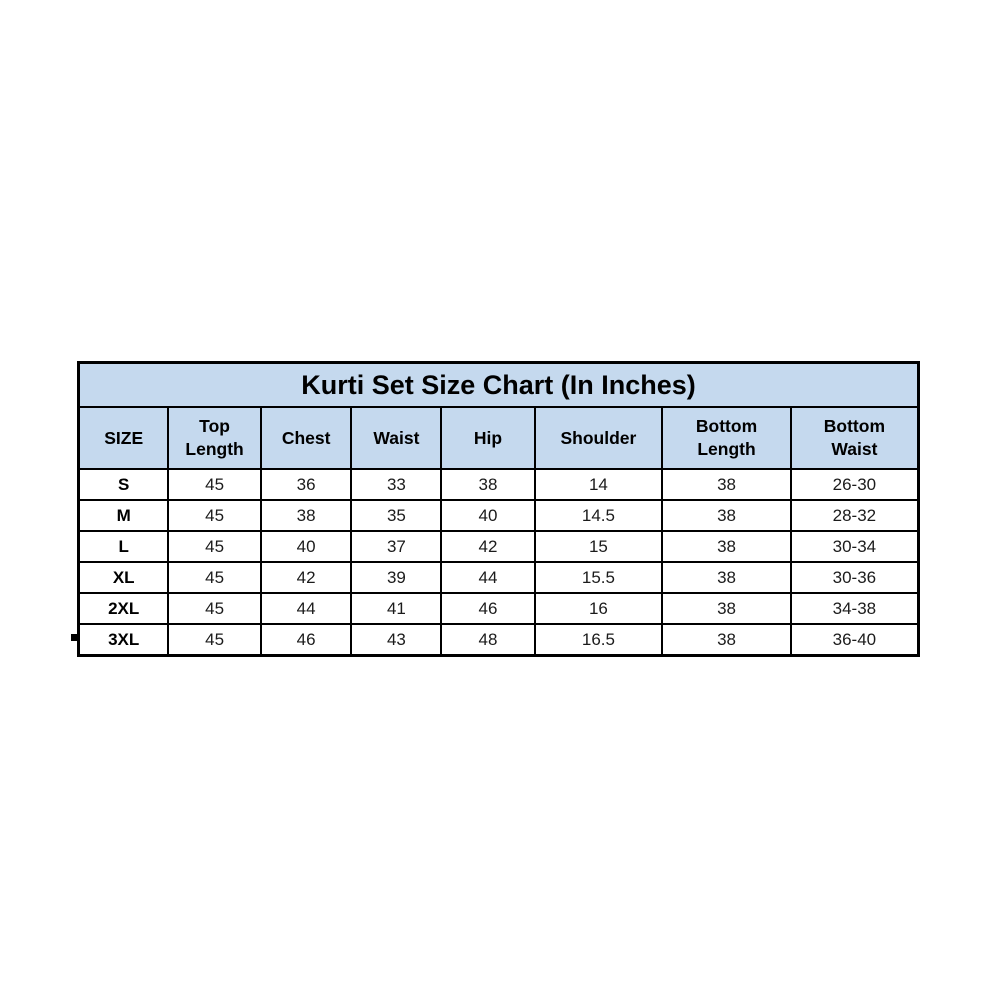 The image size is (1000, 1000). What do you see at coordinates (123, 577) in the screenshot?
I see `size-label: XL` at bounding box center [123, 577].